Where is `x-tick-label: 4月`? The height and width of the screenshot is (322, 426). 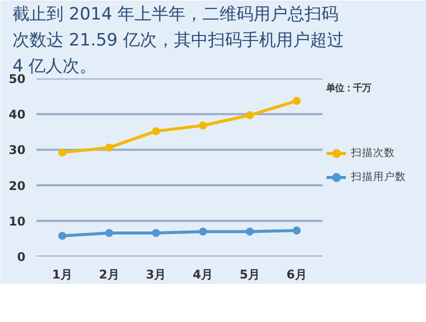 x-tick-label: 4月 is located at coordinates (203, 275).